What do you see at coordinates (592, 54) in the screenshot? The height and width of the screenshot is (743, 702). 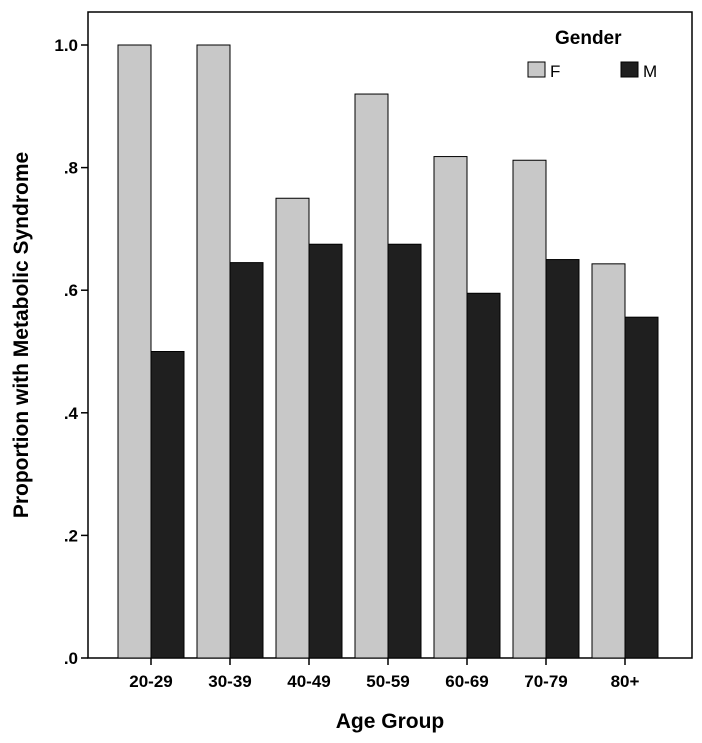 I see `legend: Gender F M` at bounding box center [592, 54].